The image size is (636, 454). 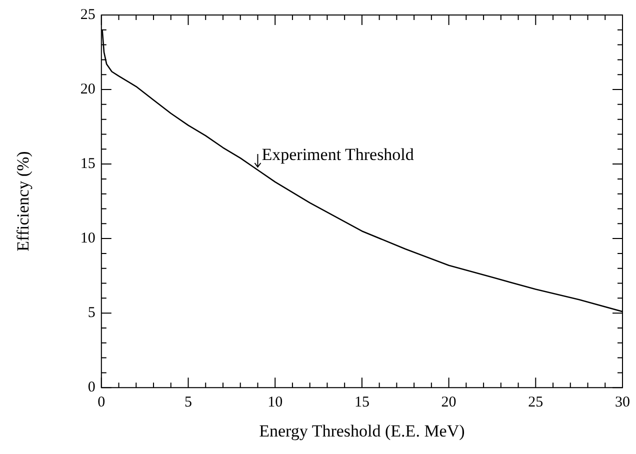 What do you see at coordinates (536, 402) in the screenshot?
I see `x-tick-label: 25` at bounding box center [536, 402].